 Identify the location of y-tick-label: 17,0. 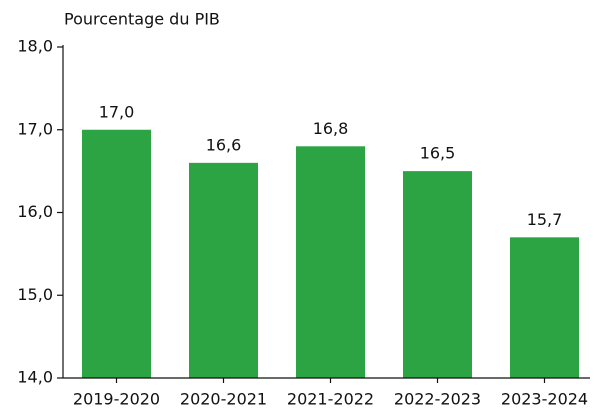
(35, 128).